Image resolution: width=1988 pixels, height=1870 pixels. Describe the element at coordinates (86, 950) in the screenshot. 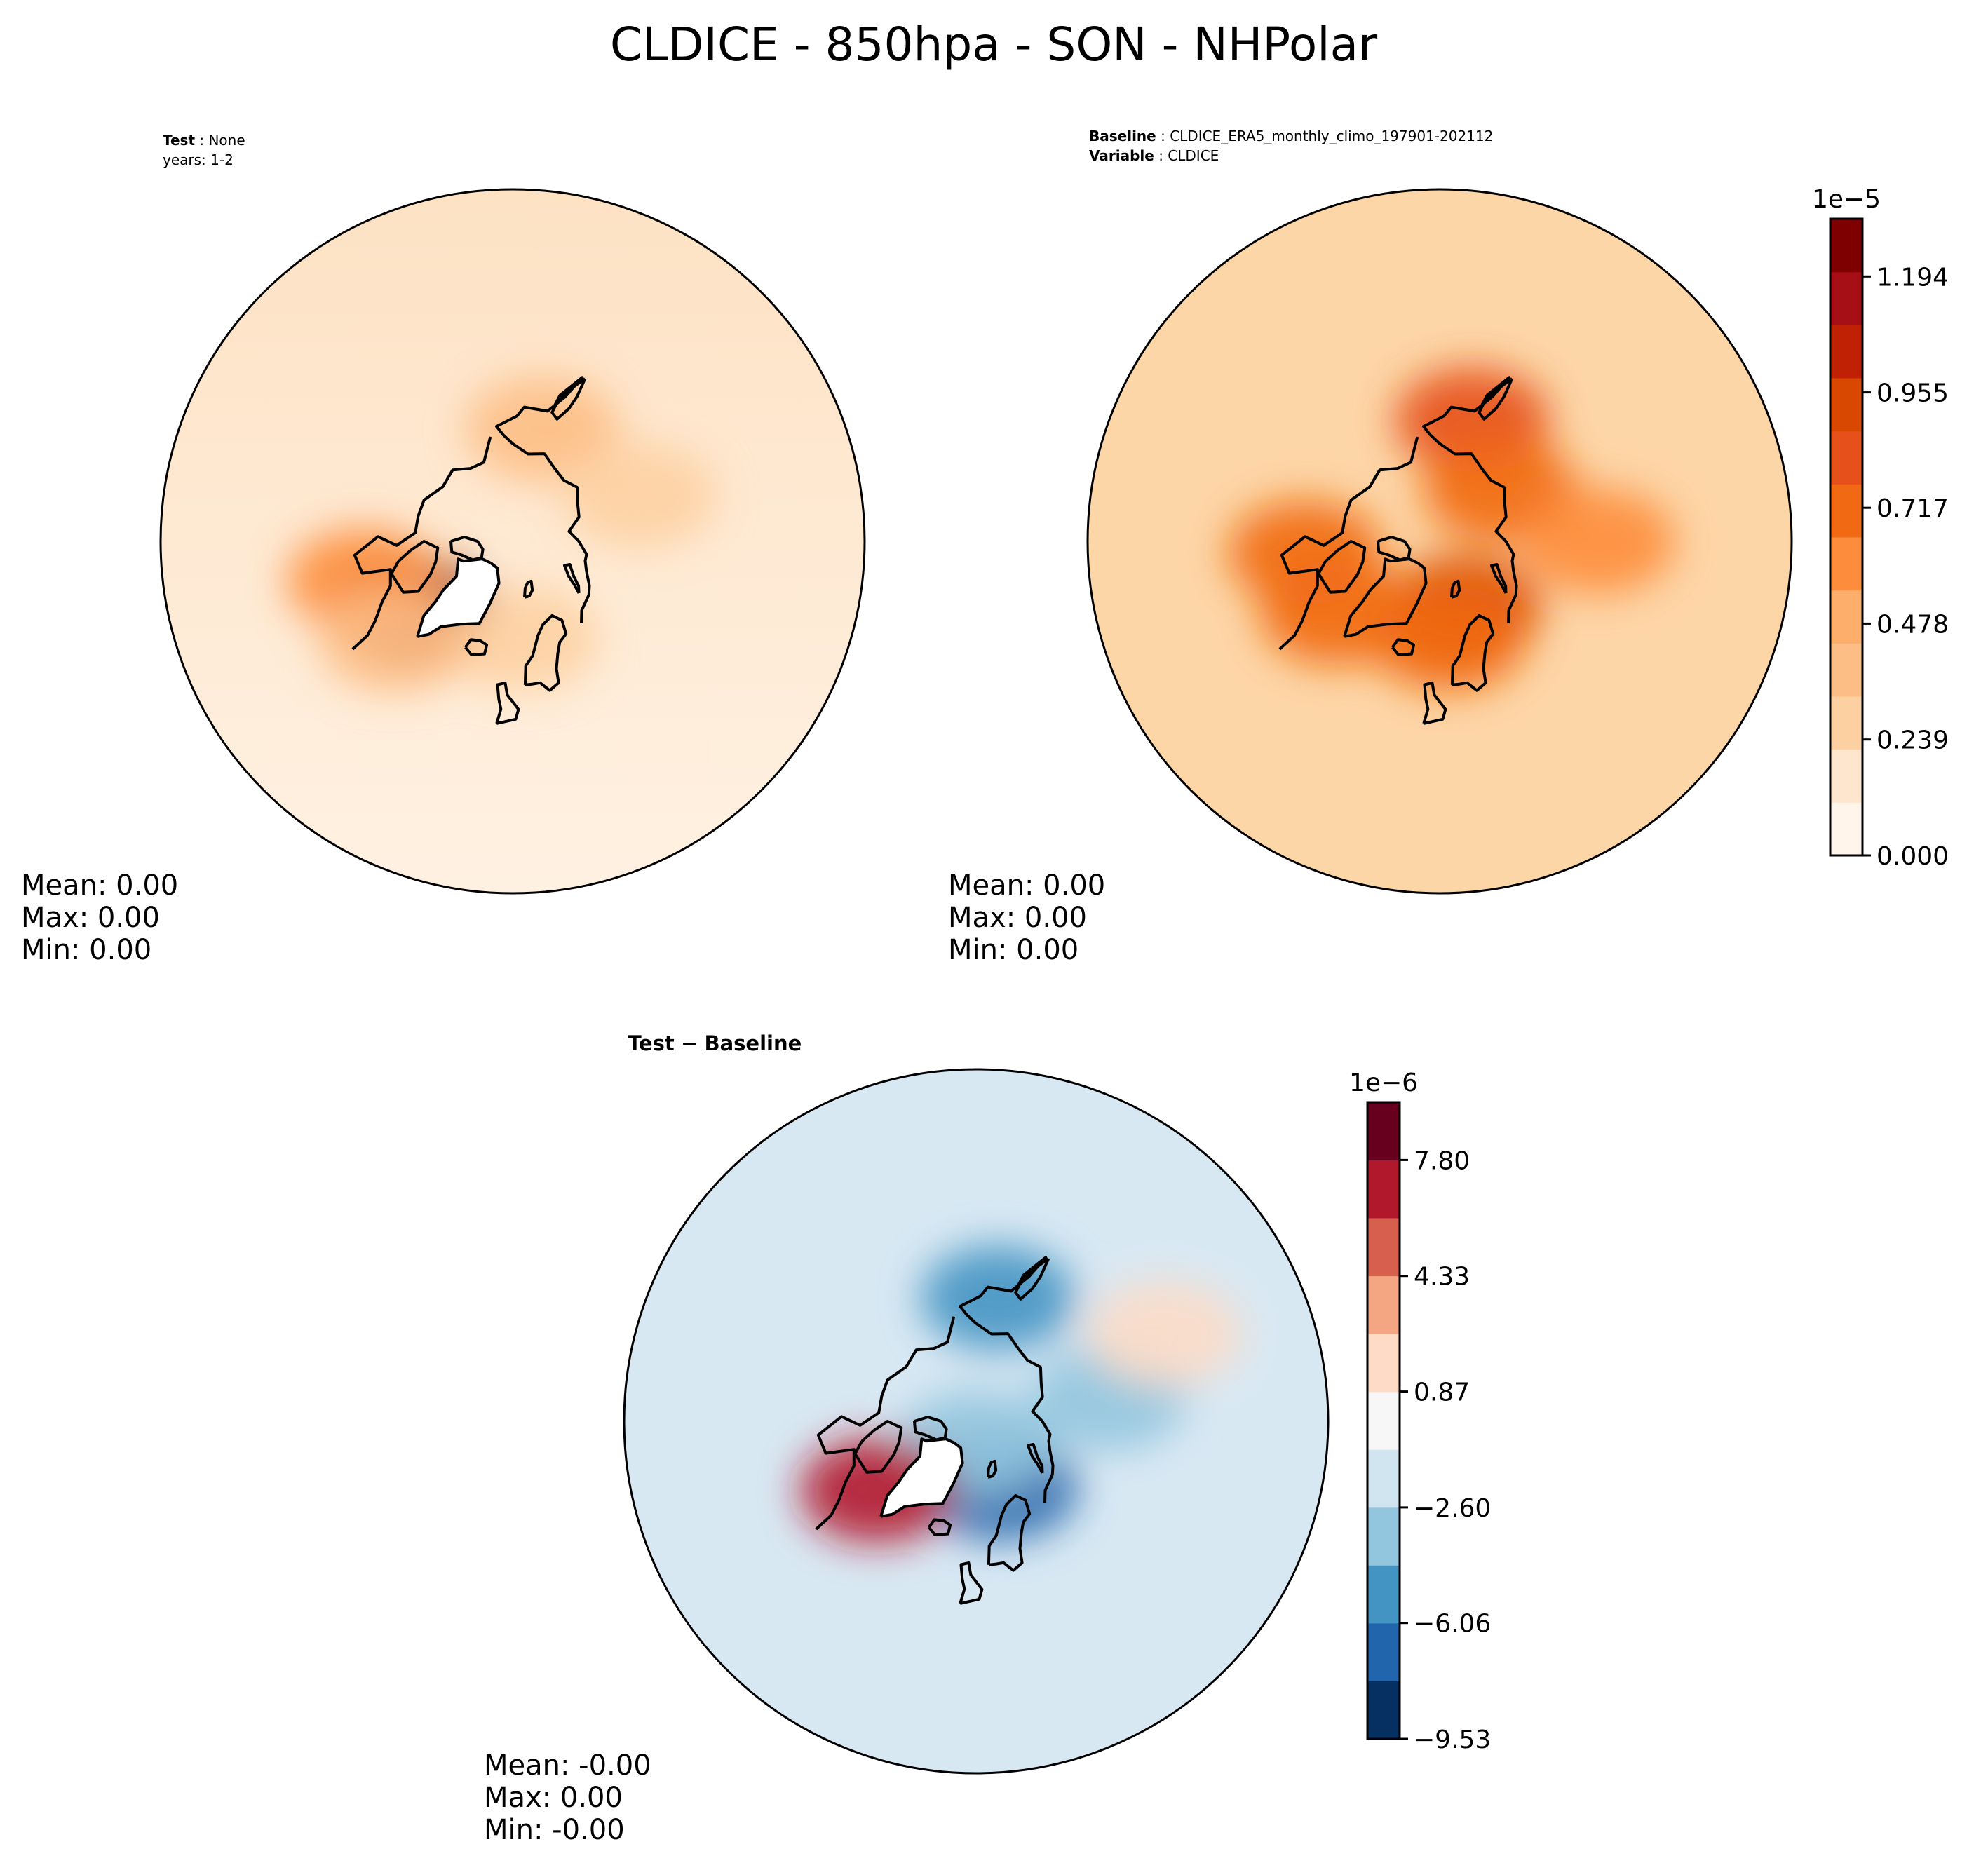

I see `test-stat-min: Min: 0.00` at that location.